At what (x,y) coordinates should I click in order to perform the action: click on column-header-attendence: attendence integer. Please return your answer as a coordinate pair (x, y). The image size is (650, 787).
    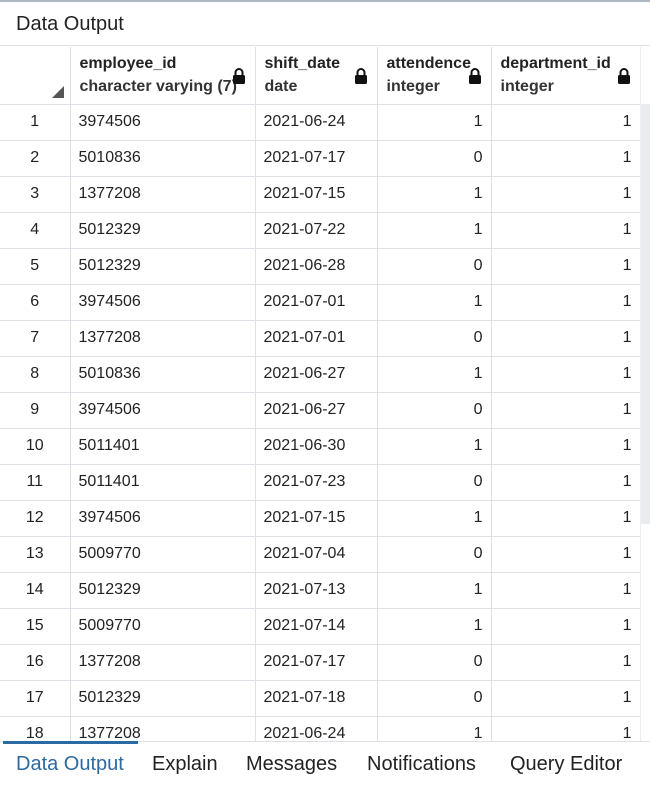
    Looking at the image, I should click on (434, 75).